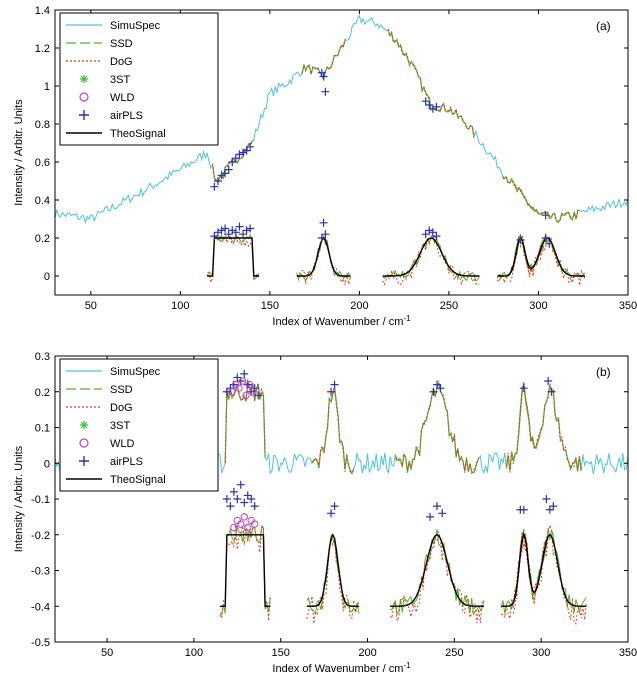 The height and width of the screenshot is (678, 637). I want to click on legend-swatch-wld, so click(84, 443).